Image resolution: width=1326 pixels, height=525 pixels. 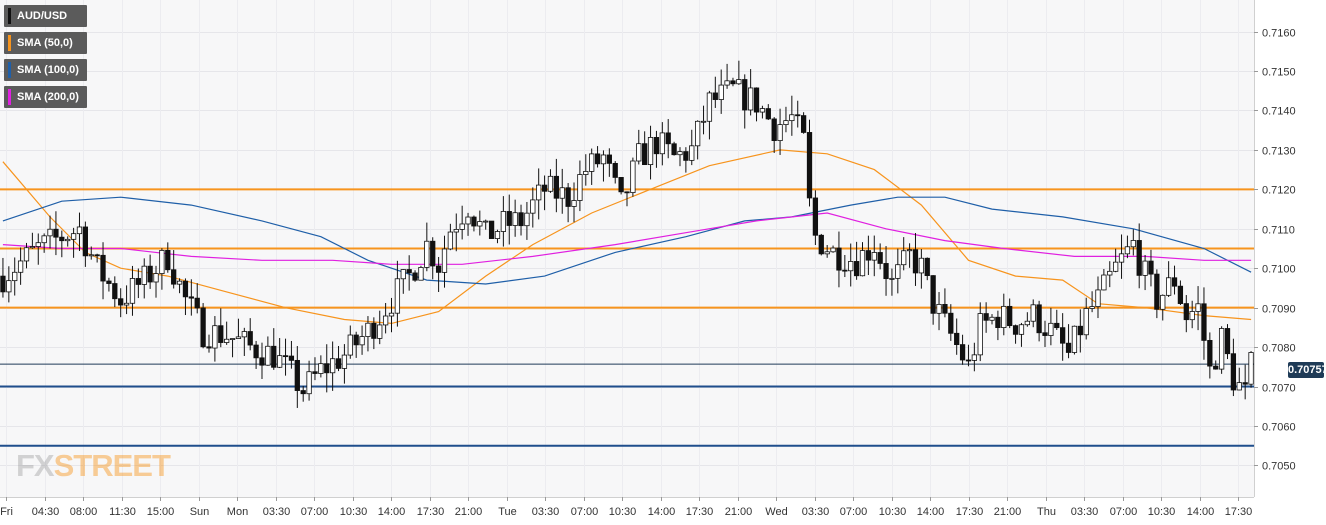 I want to click on x-tick-label: 04:30, so click(x=46, y=512).